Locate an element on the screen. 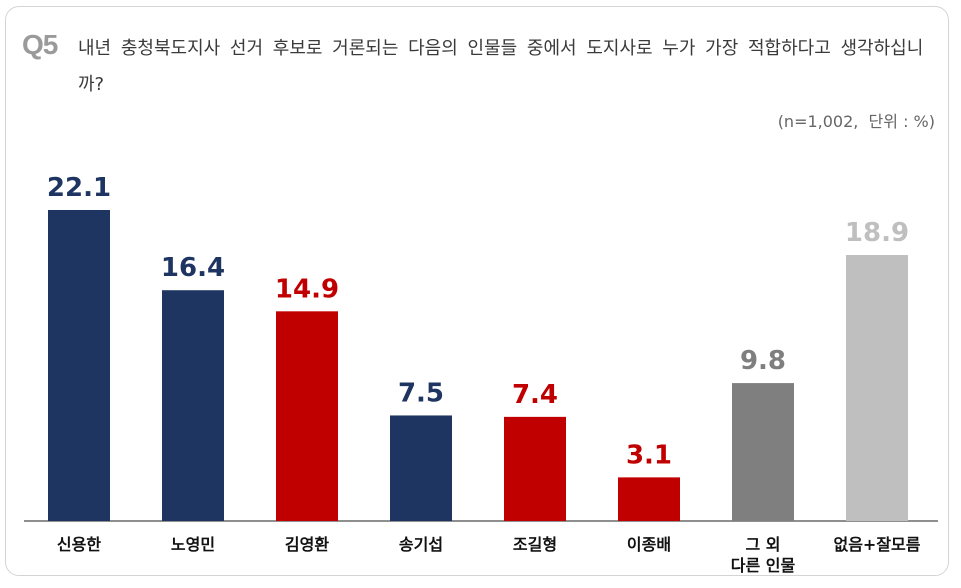 The width and height of the screenshot is (961, 588). value-label-6: 3.1 is located at coordinates (649, 455).